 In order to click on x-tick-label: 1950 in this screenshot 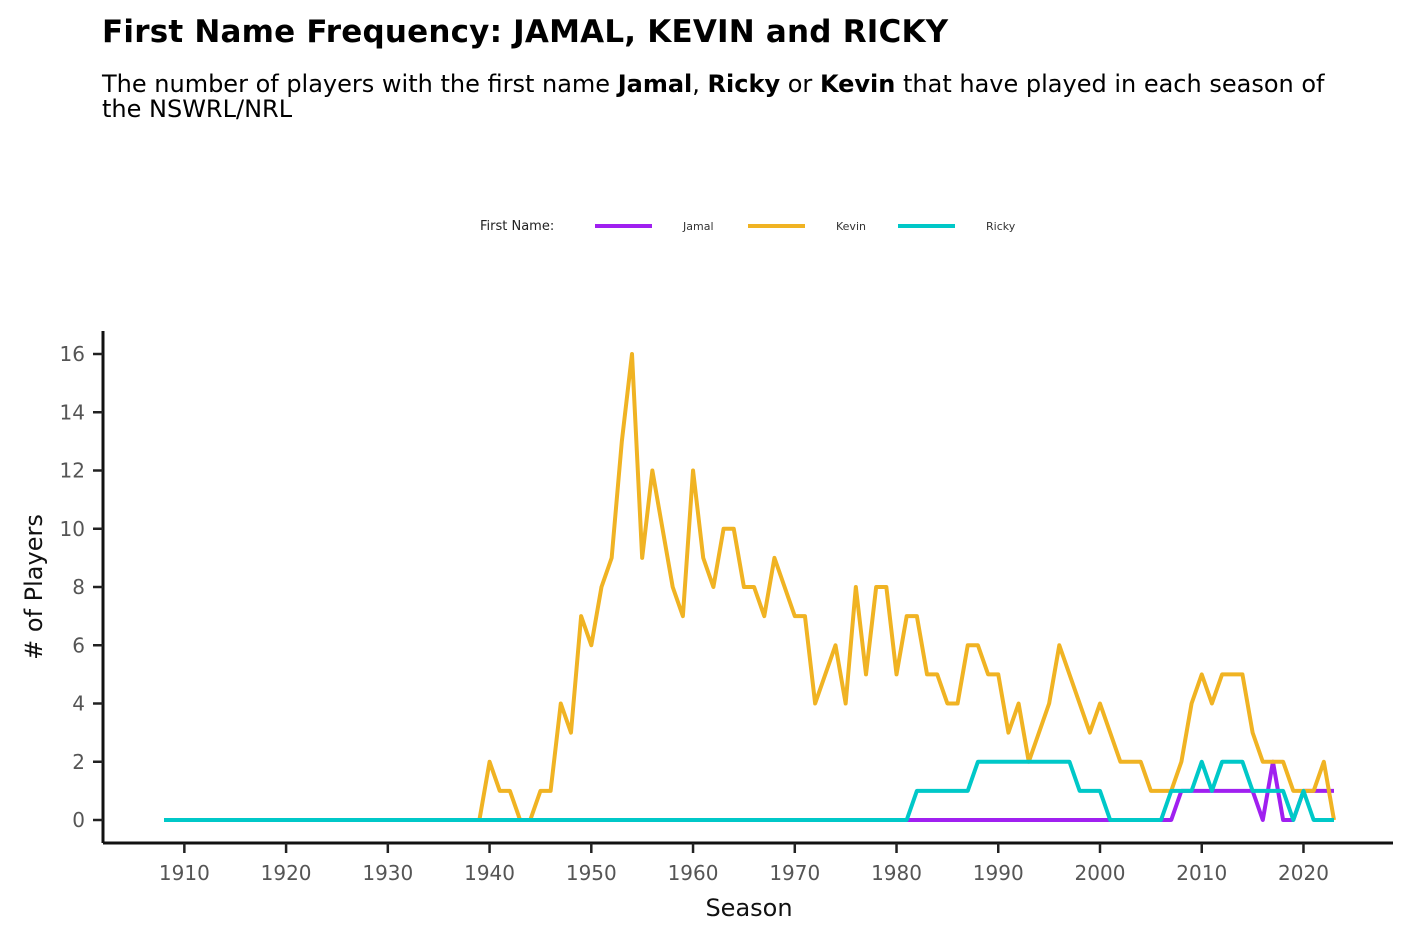, I will do `click(591, 873)`.